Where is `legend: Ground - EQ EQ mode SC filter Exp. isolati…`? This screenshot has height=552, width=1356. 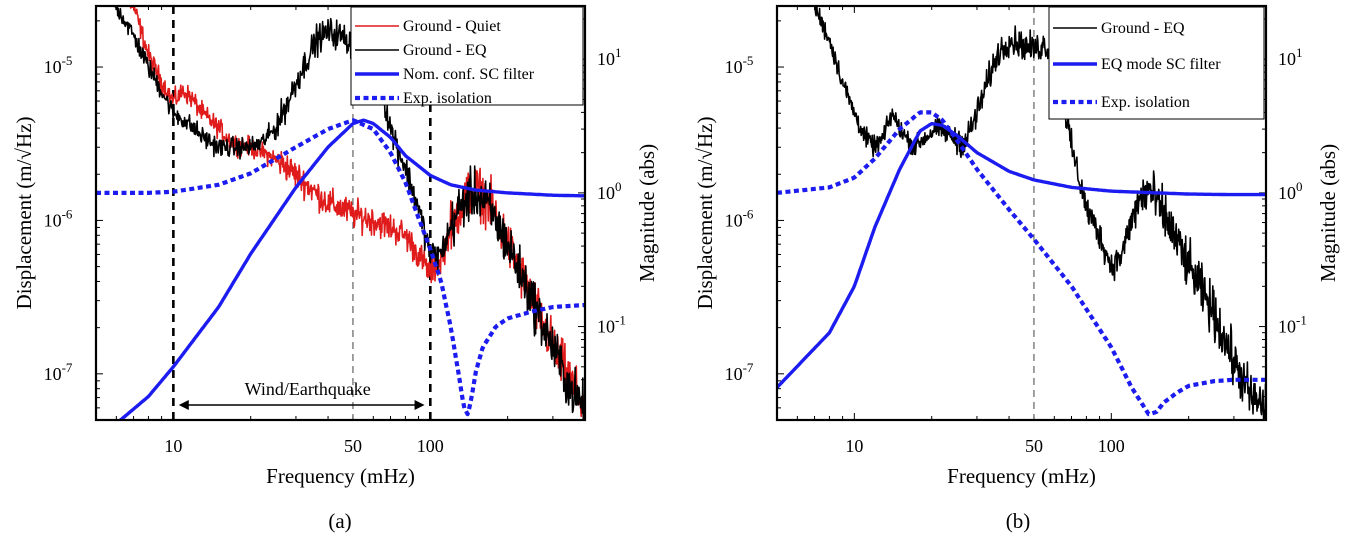
legend: Ground - EQ EQ mode SC filter Exp. isolati… is located at coordinates (1156, 63).